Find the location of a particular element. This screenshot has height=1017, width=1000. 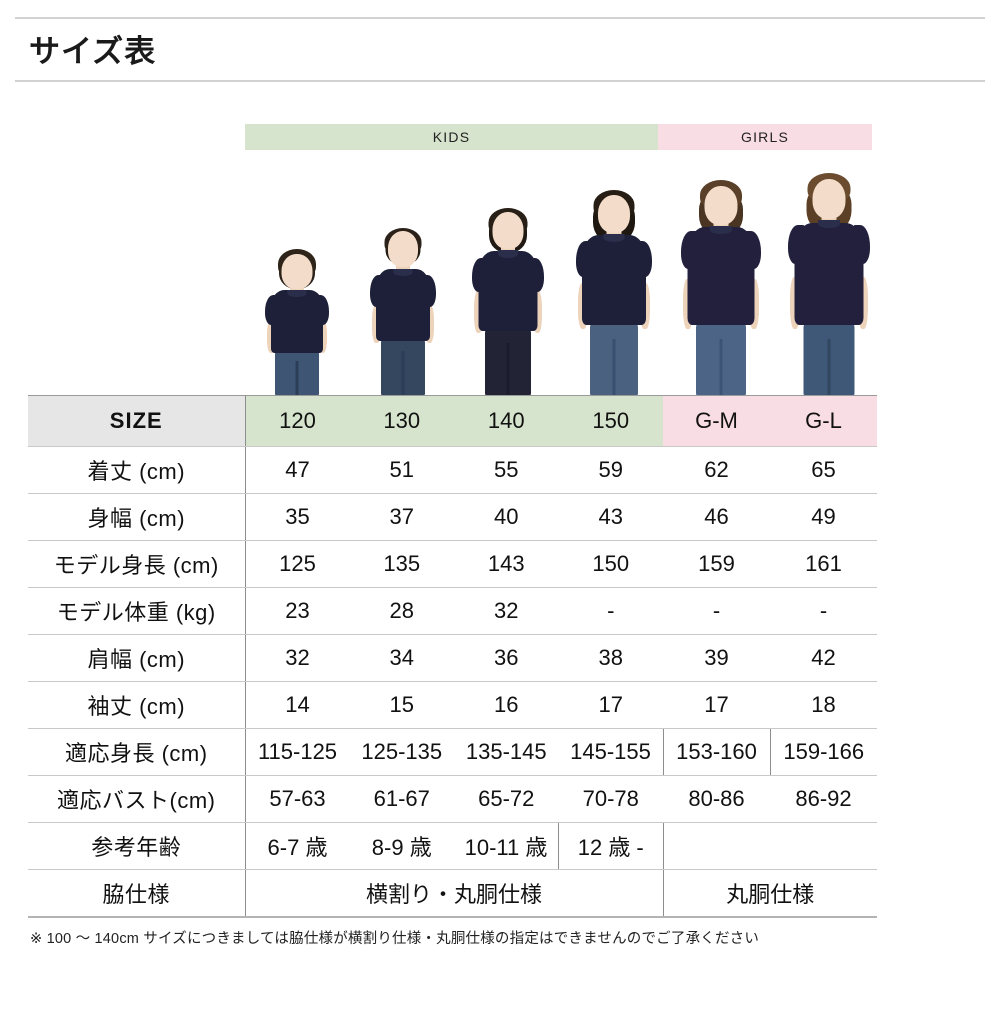

cell: 40 is located at coordinates (506, 517).